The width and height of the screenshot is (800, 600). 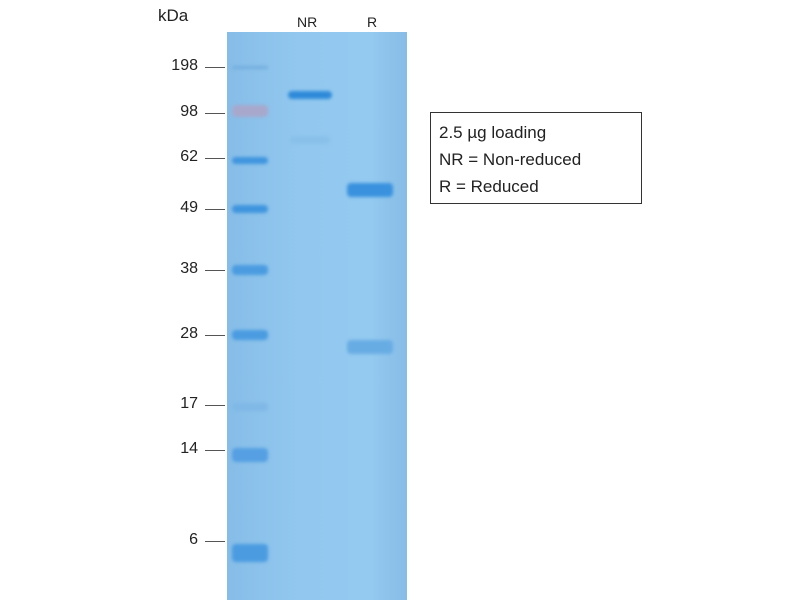 What do you see at coordinates (510, 159) in the screenshot?
I see `legend-line: NR = Non-reduced` at bounding box center [510, 159].